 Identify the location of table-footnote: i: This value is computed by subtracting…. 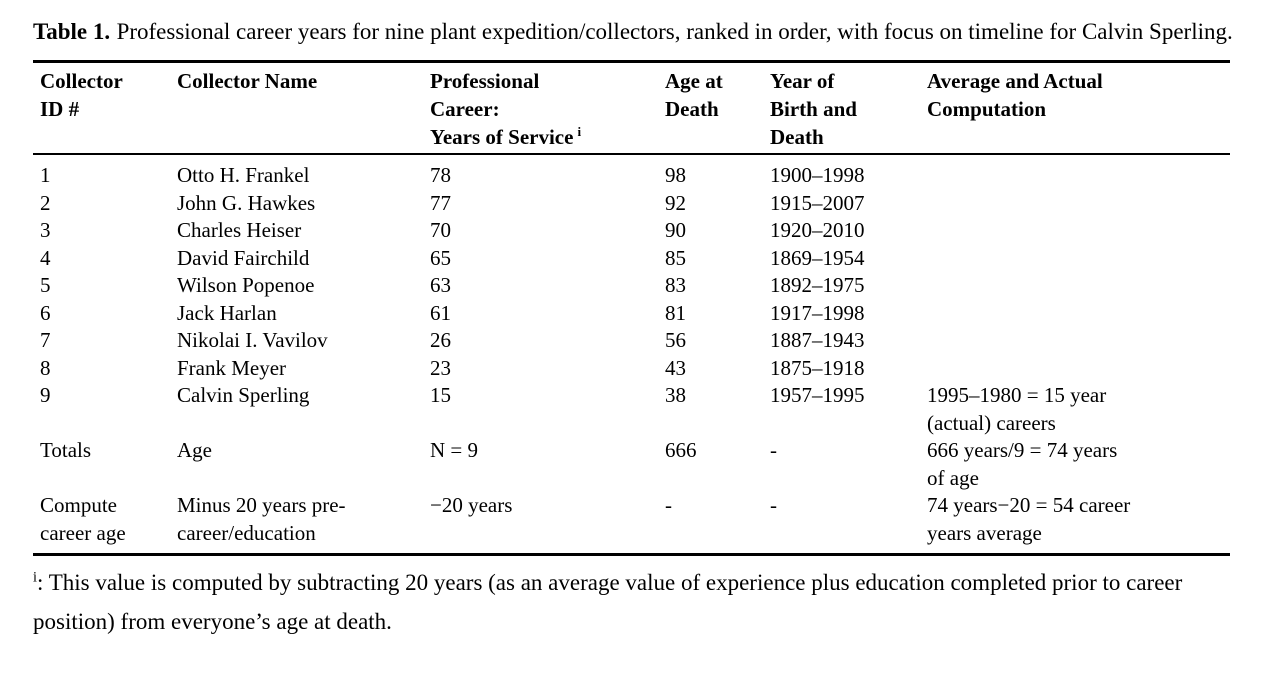
(613, 602).